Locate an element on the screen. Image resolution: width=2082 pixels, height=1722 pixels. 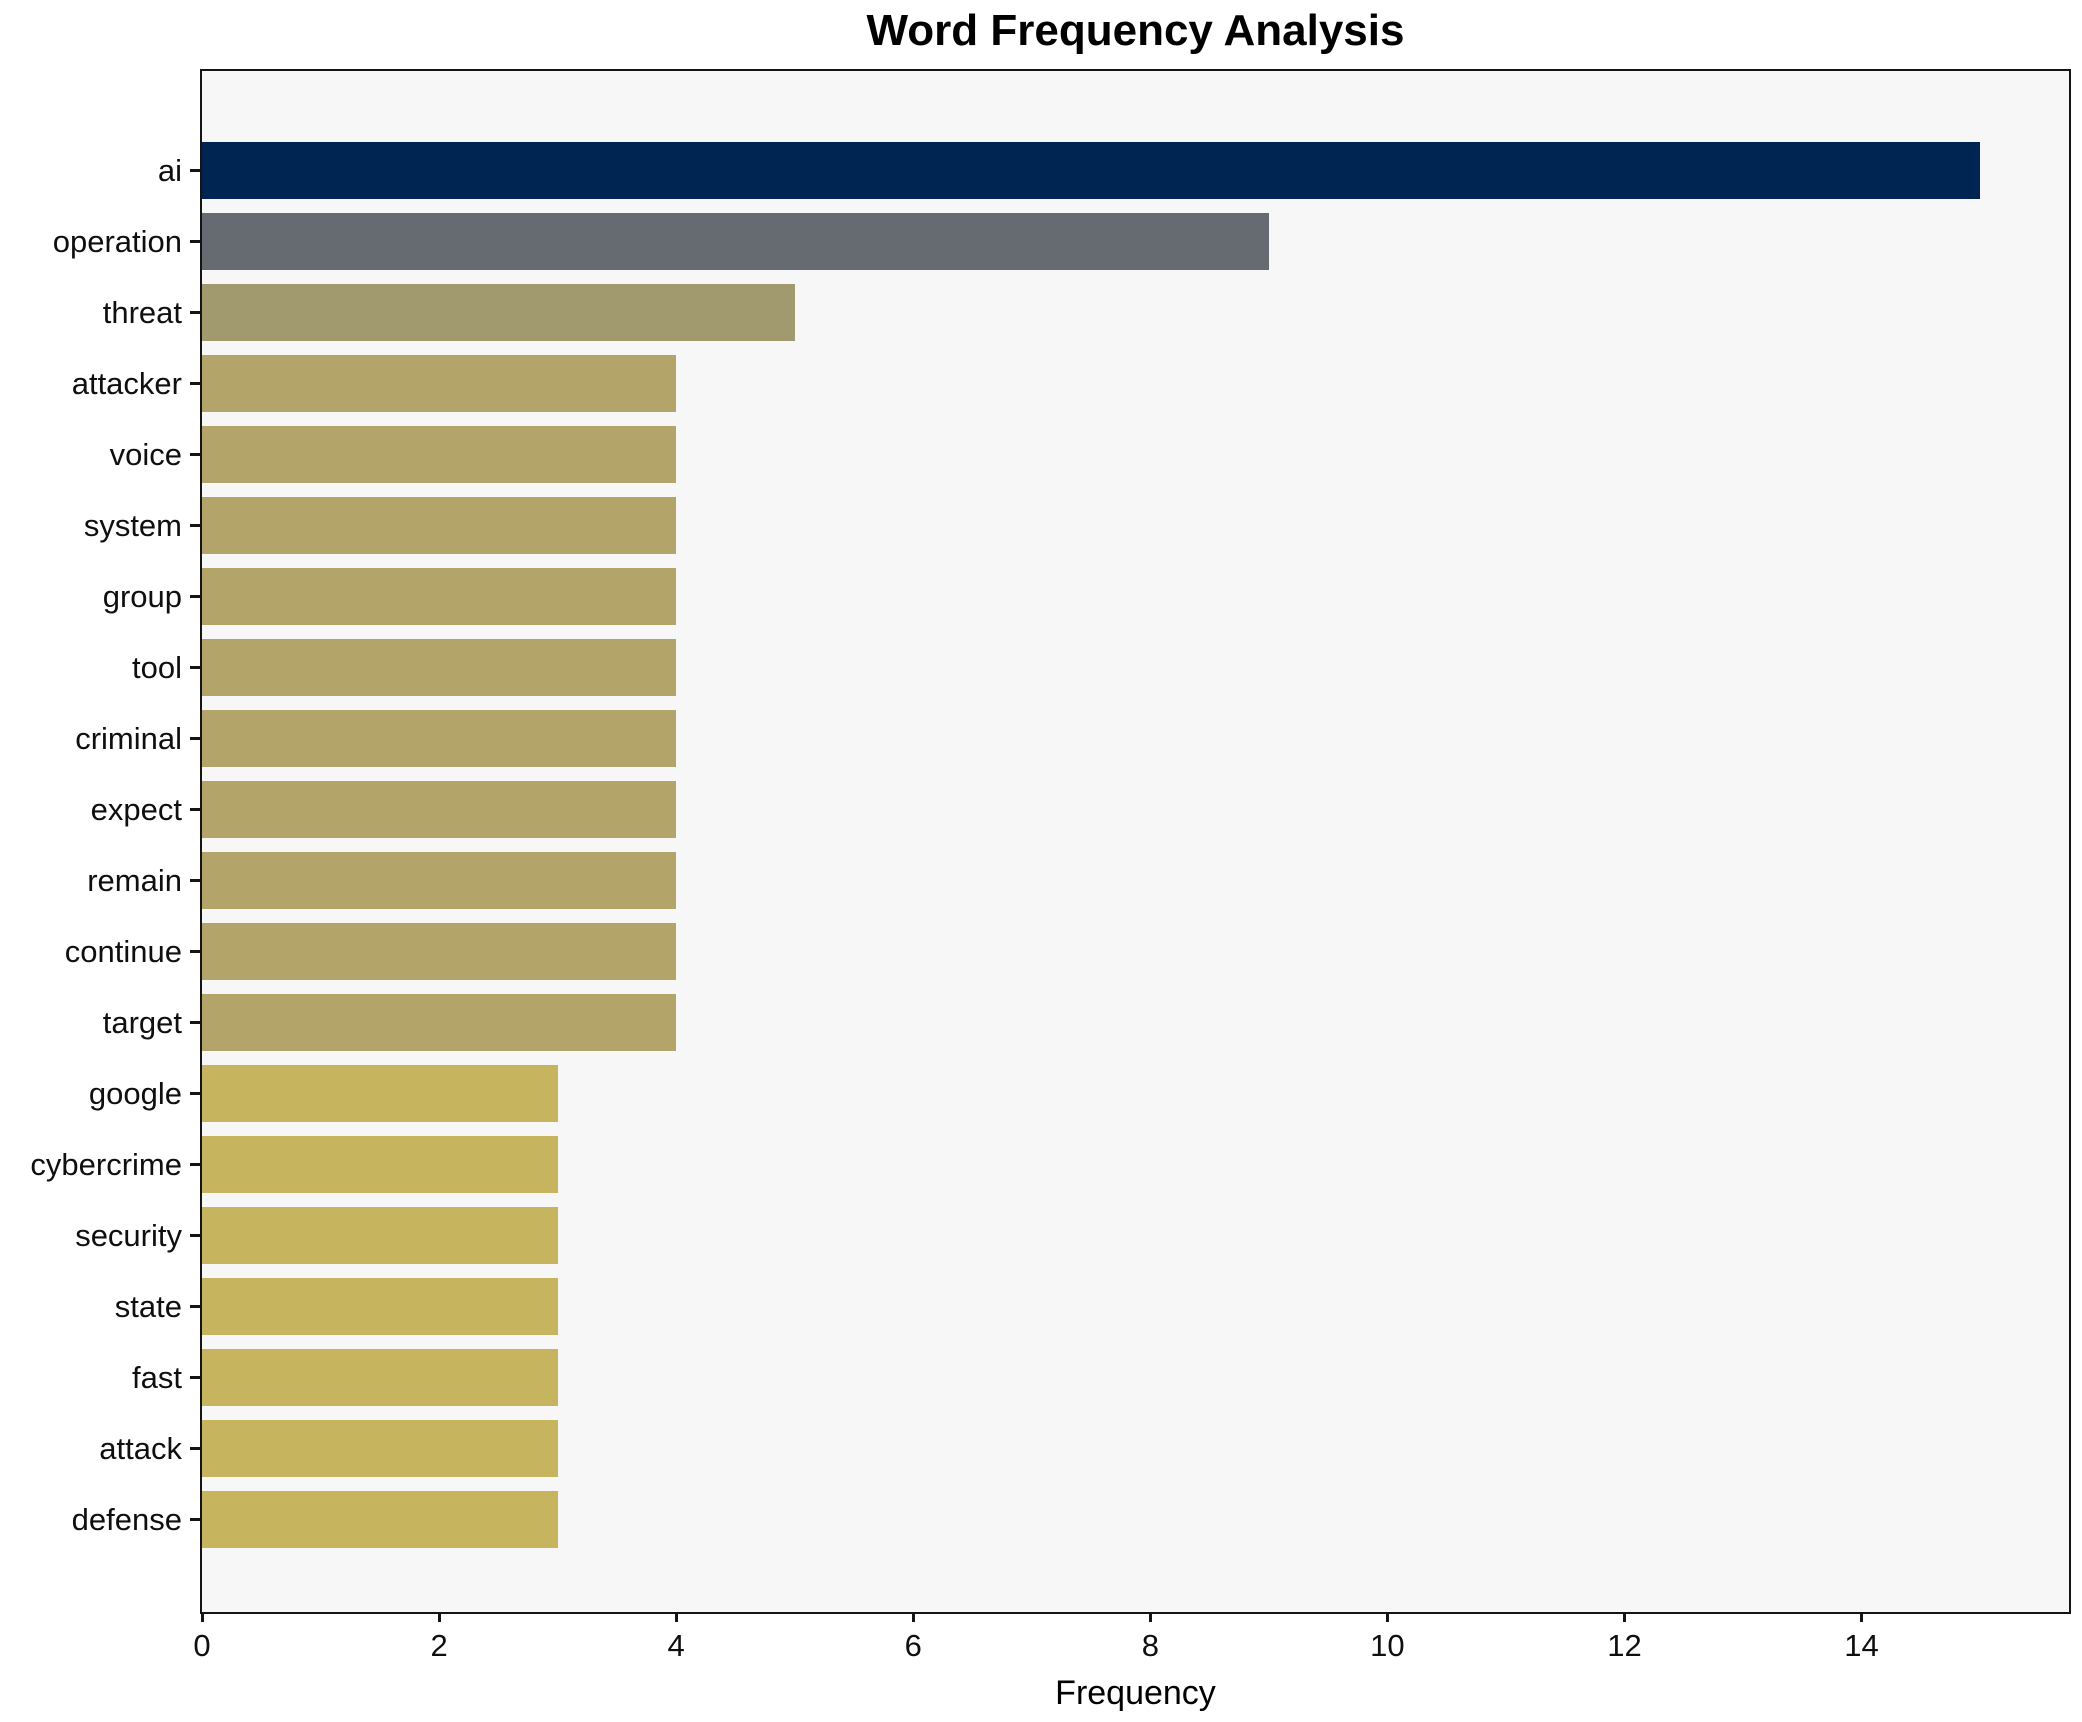
y-tick-label-google: google is located at coordinates (135, 1093).